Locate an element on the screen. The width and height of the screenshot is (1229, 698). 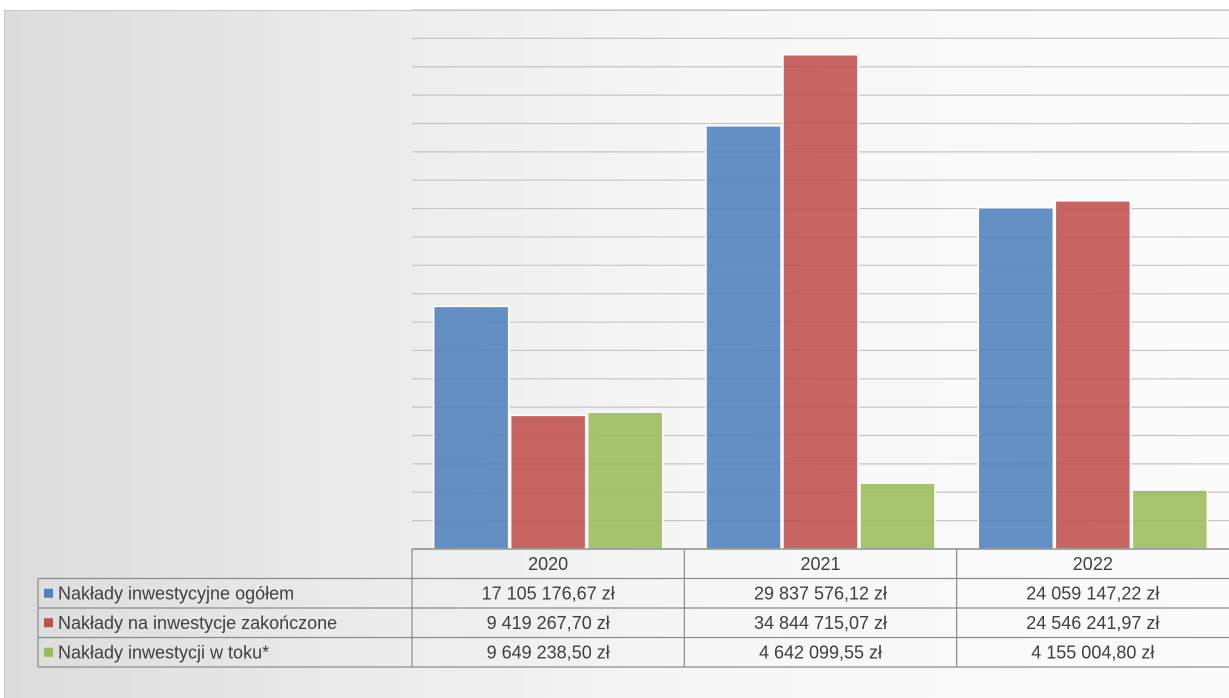
data-label-2020-series-3: 9 649 238,50 zł is located at coordinates (548, 652).